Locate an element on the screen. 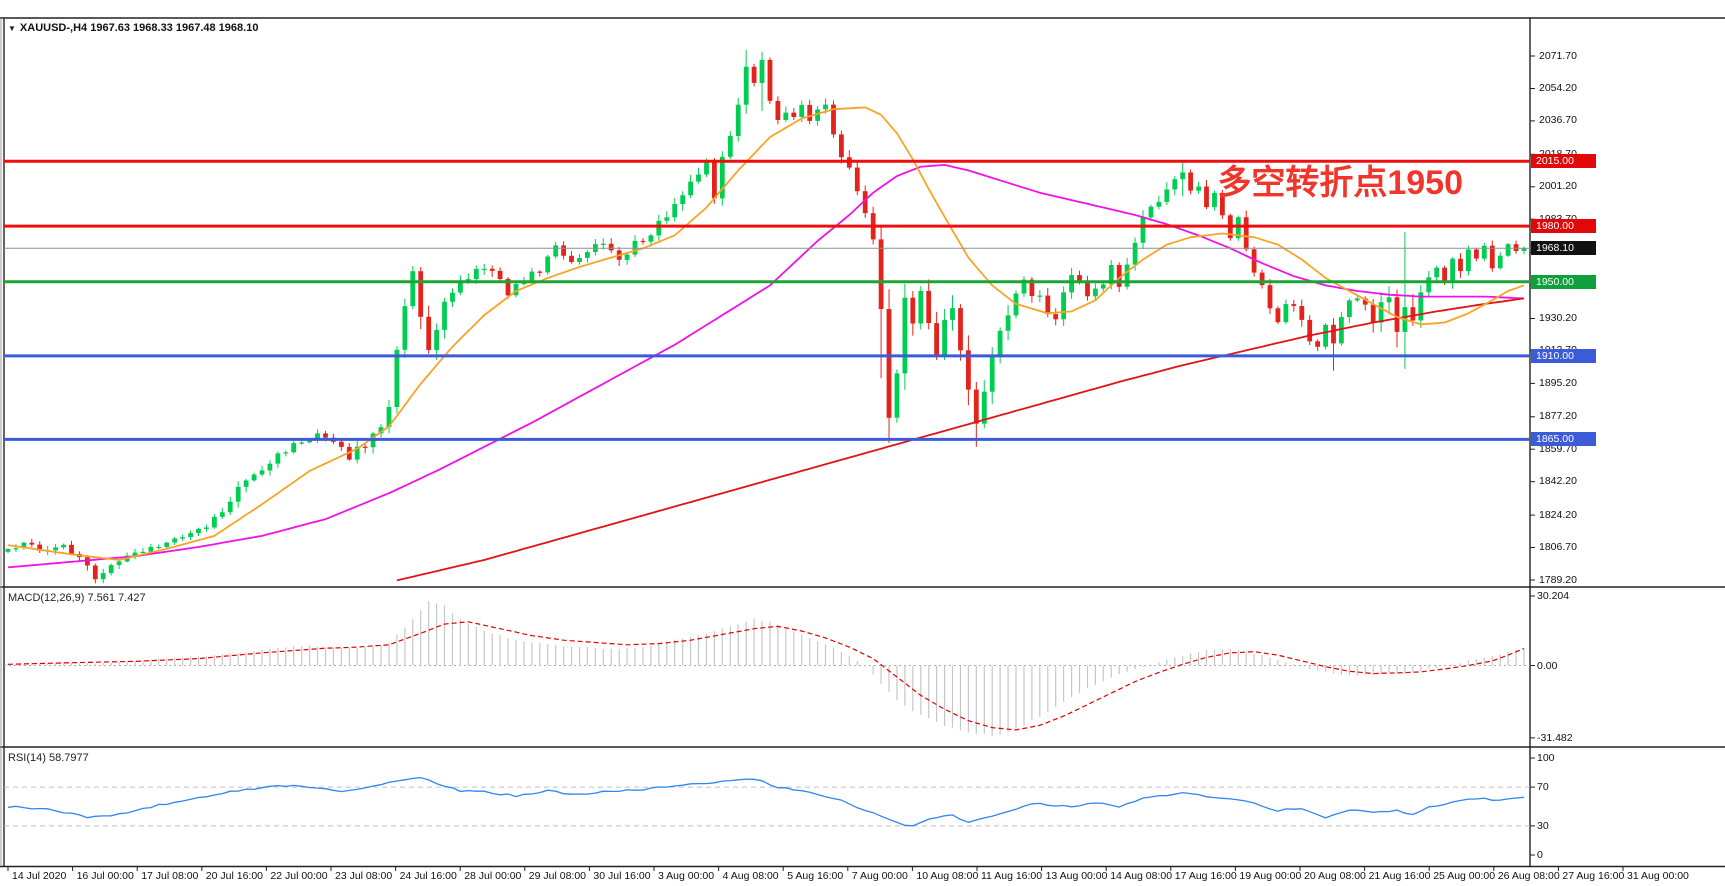 The image size is (1725, 886). date-label-23: 26 Aug 08:00 is located at coordinates (1528, 876).